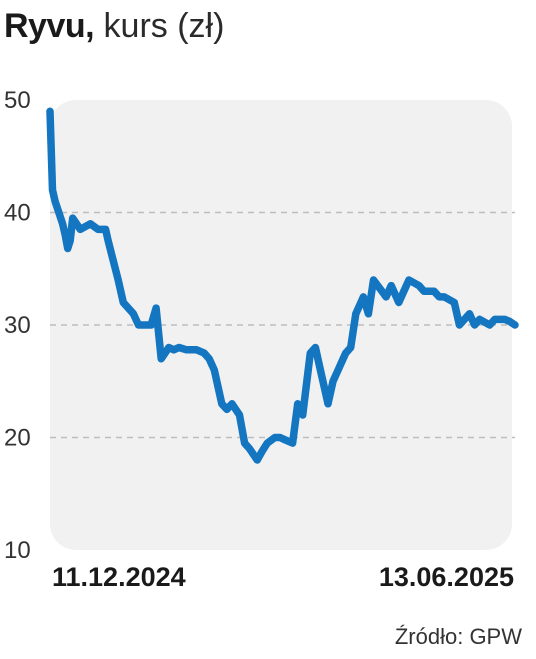 This screenshot has width=536, height=659. Describe the element at coordinates (446, 577) in the screenshot. I see `x-tick-label: 13.06.2025` at that location.